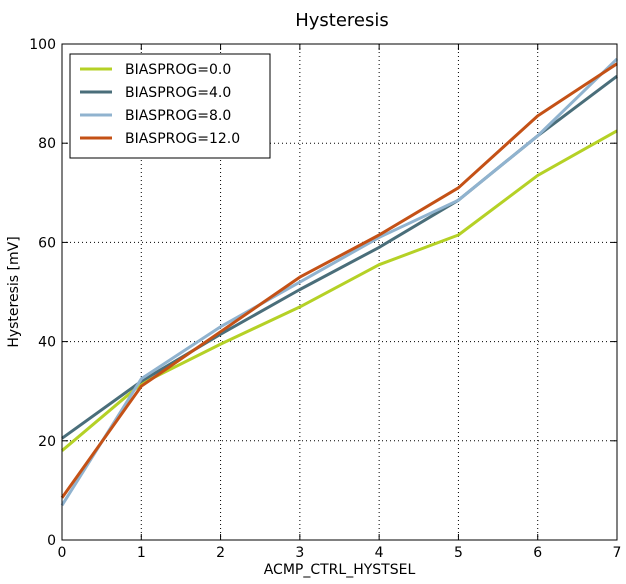  I want to click on x-tick-label-3: 3, so click(299, 553).